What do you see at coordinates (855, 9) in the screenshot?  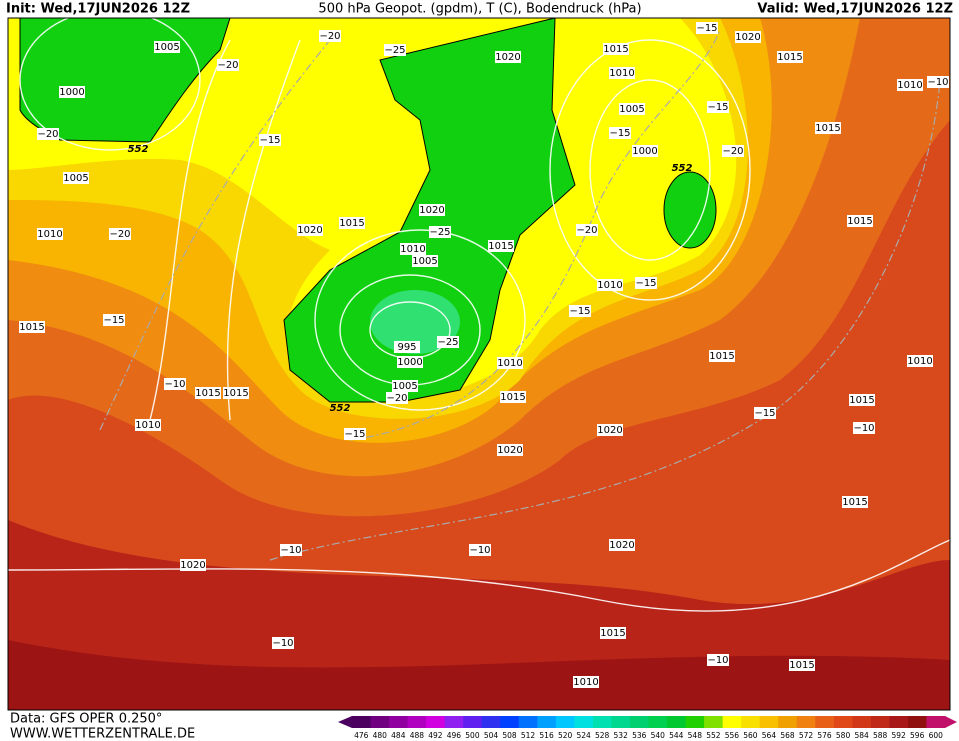 I see `valid-time: Valid: Wed,17JUN2026 12Z` at bounding box center [855, 9].